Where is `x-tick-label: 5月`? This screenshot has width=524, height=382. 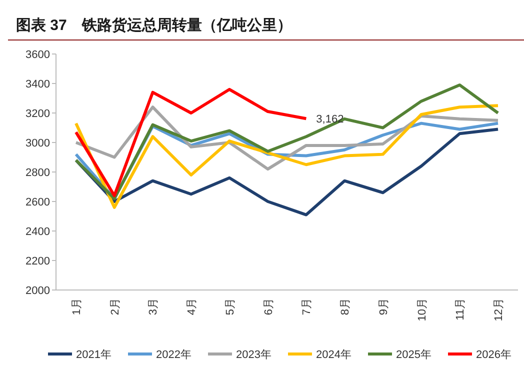 x-tick-label: 5月 is located at coordinates (230, 307).